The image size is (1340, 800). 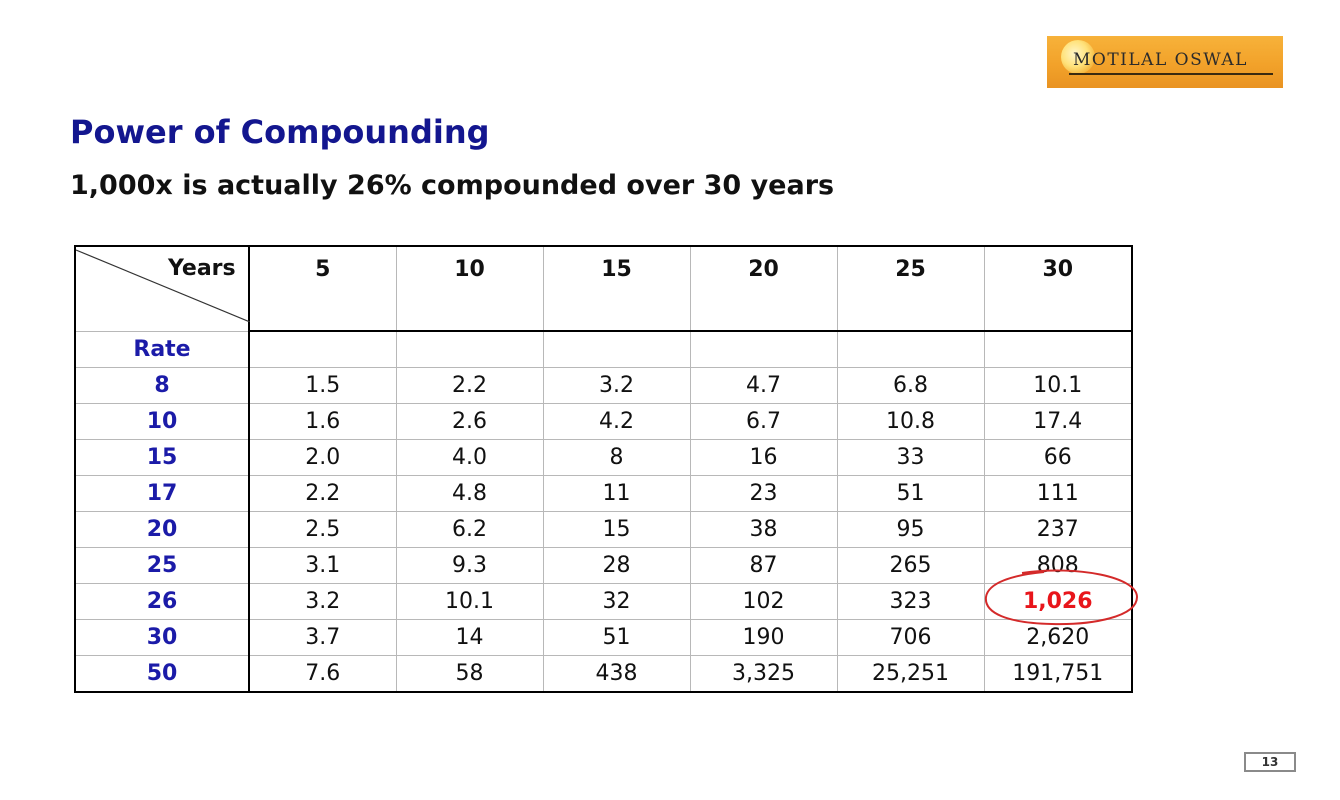 What do you see at coordinates (763, 493) in the screenshot?
I see `value-cell: 23` at bounding box center [763, 493].